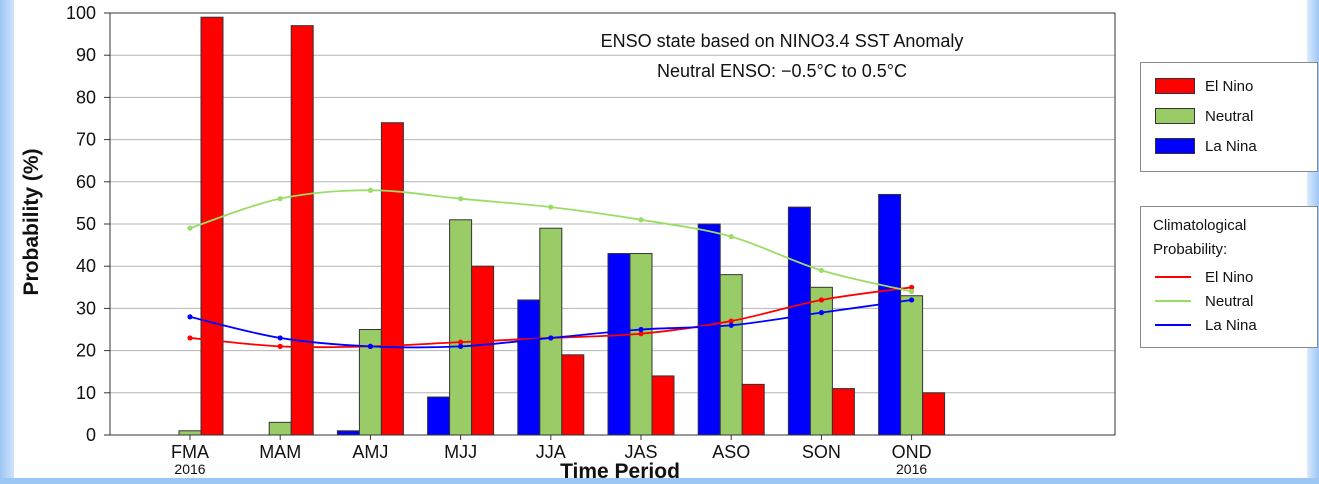 The image size is (1319, 484). Describe the element at coordinates (370, 452) in the screenshot. I see `x-tick-label: AMJ` at that location.